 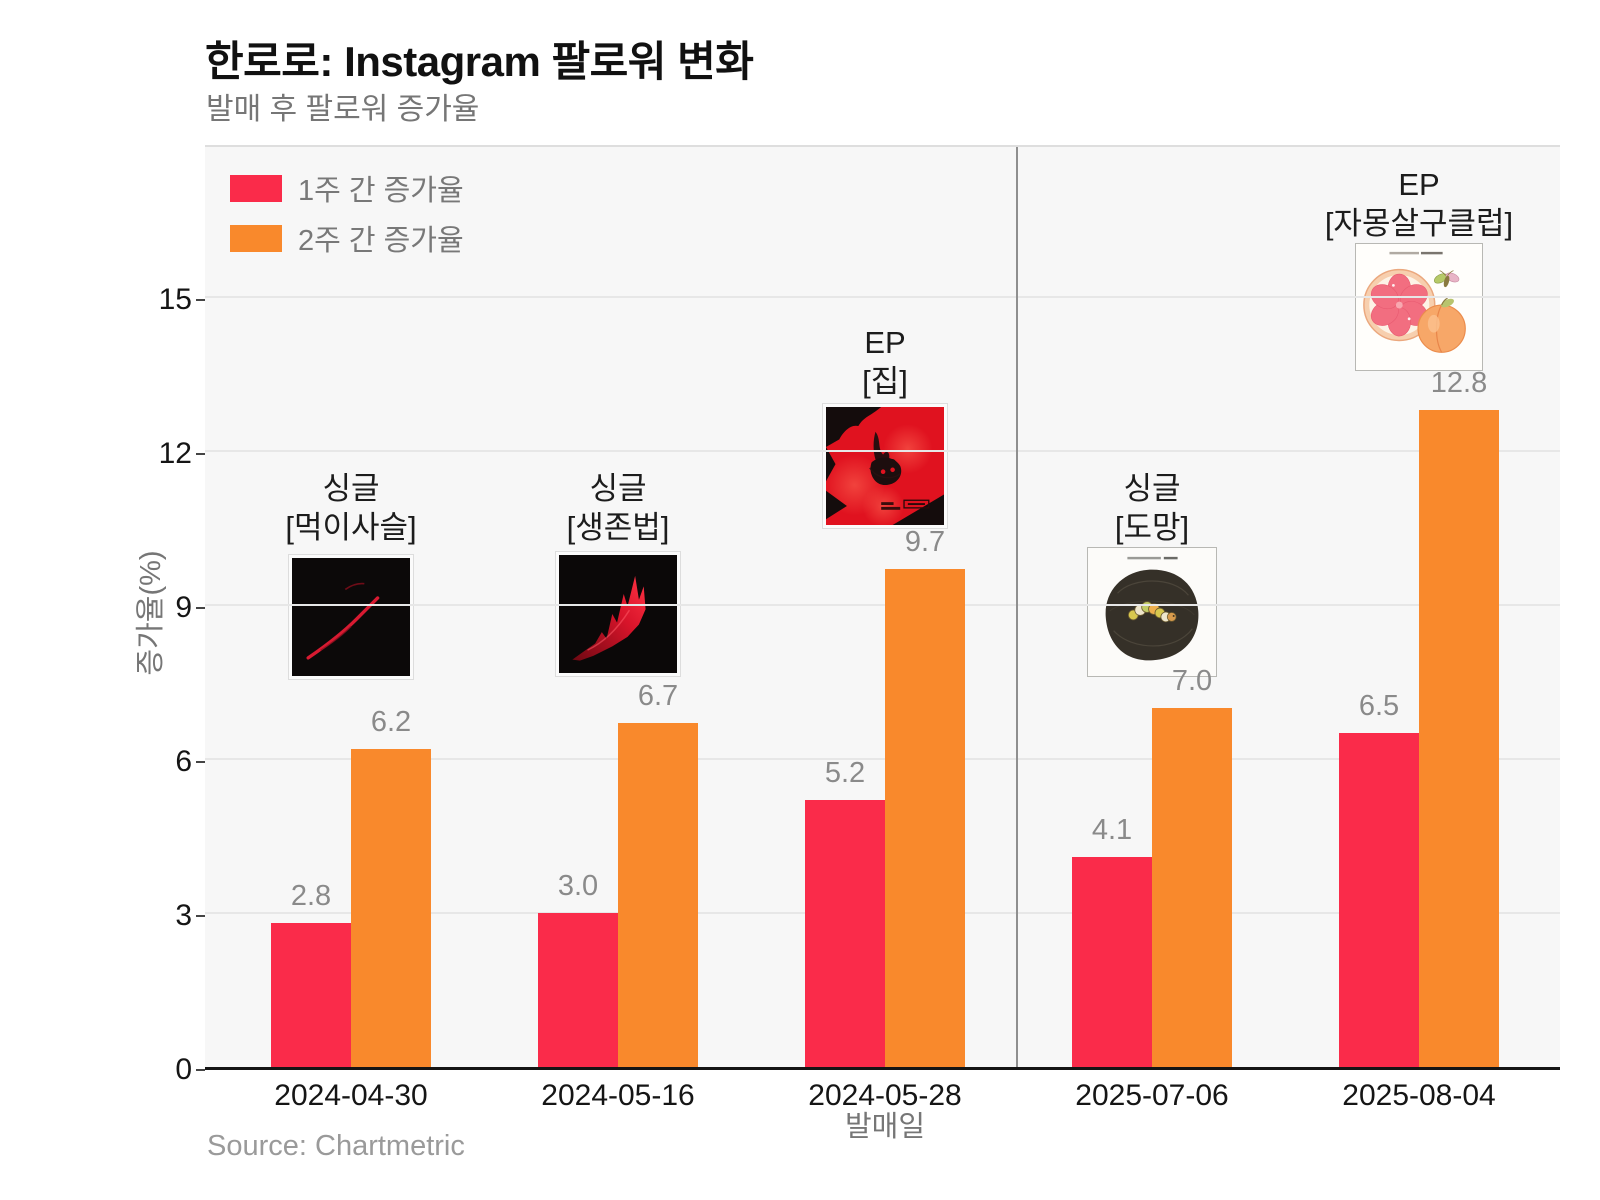 What do you see at coordinates (618, 1095) in the screenshot?
I see `x-tick-label-2024-05-16: 2024-05-16` at bounding box center [618, 1095].